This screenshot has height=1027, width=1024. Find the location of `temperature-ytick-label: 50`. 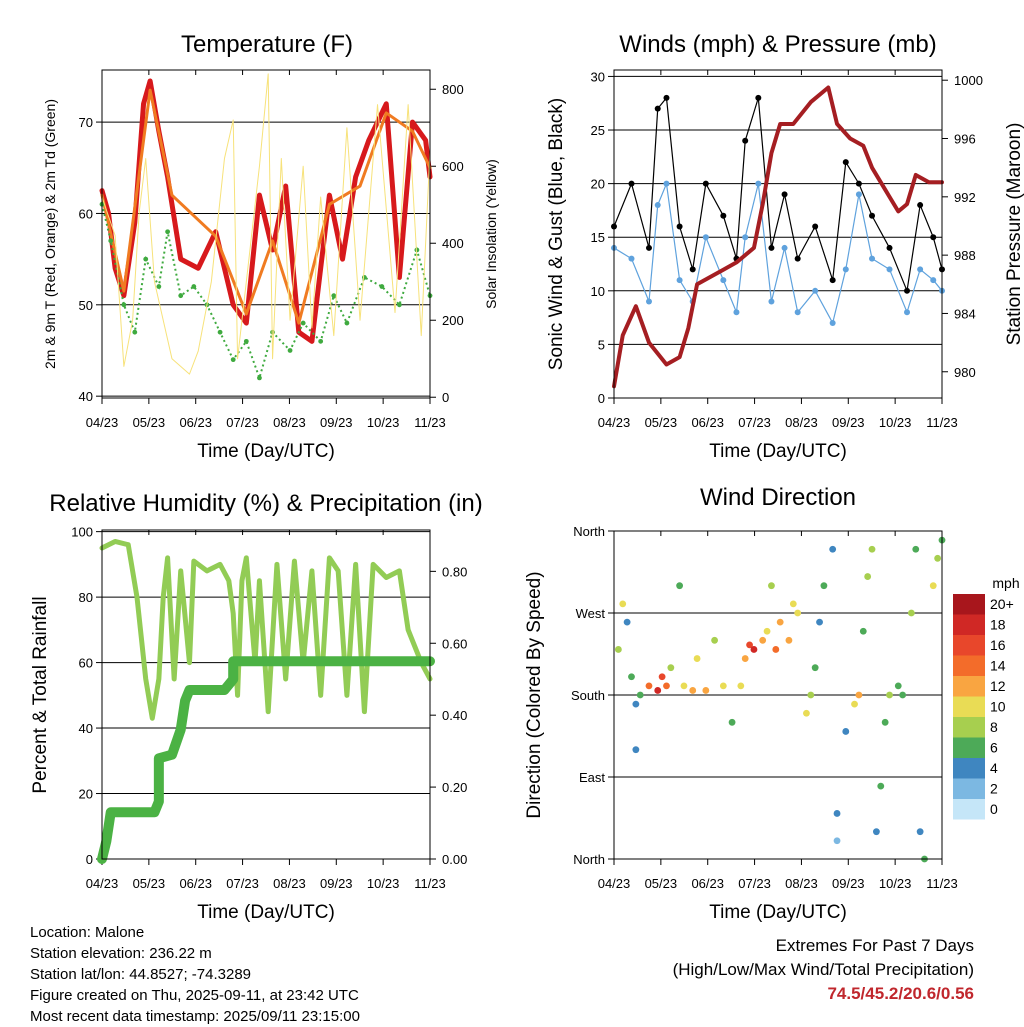

temperature-ytick-label: 50 is located at coordinates (86, 305).